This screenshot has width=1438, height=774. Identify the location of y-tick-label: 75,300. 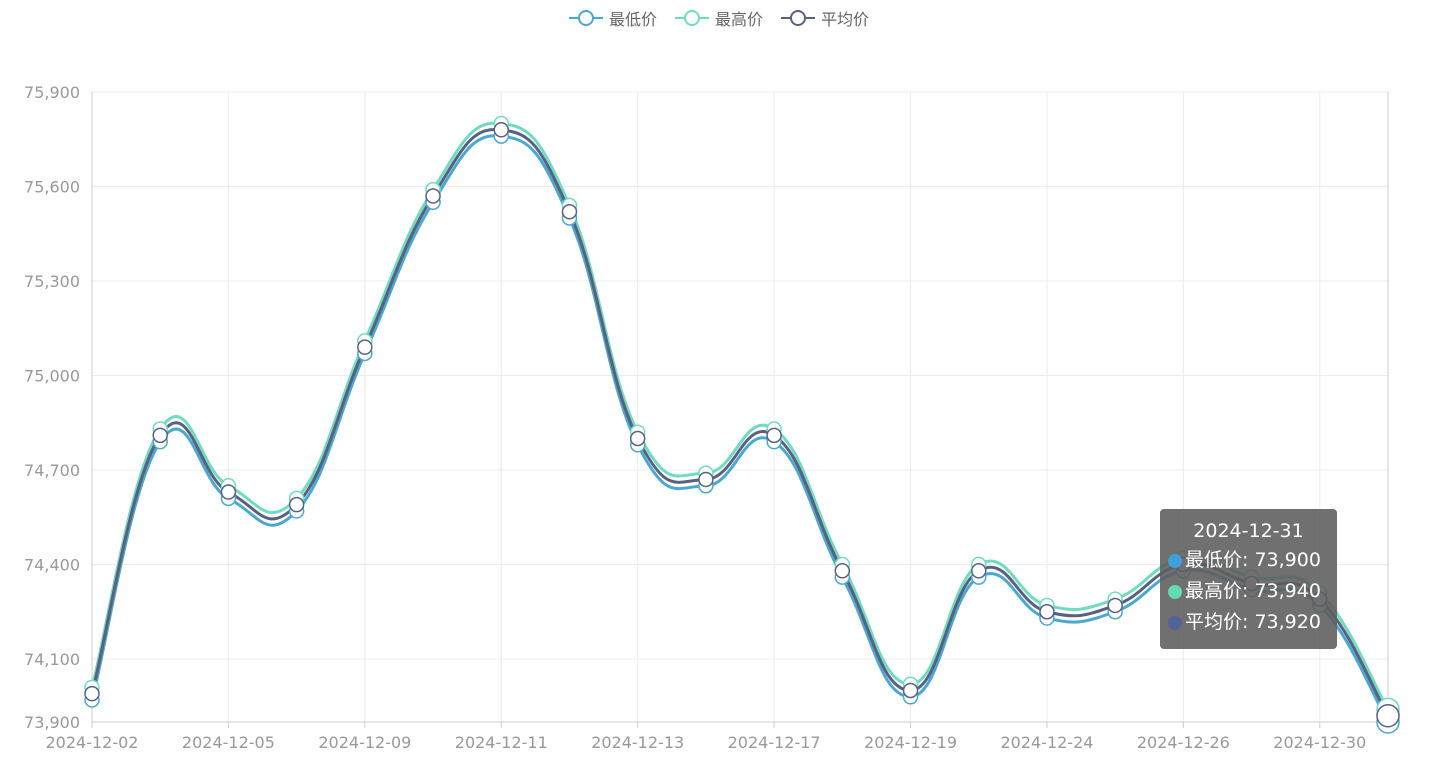
(52, 281).